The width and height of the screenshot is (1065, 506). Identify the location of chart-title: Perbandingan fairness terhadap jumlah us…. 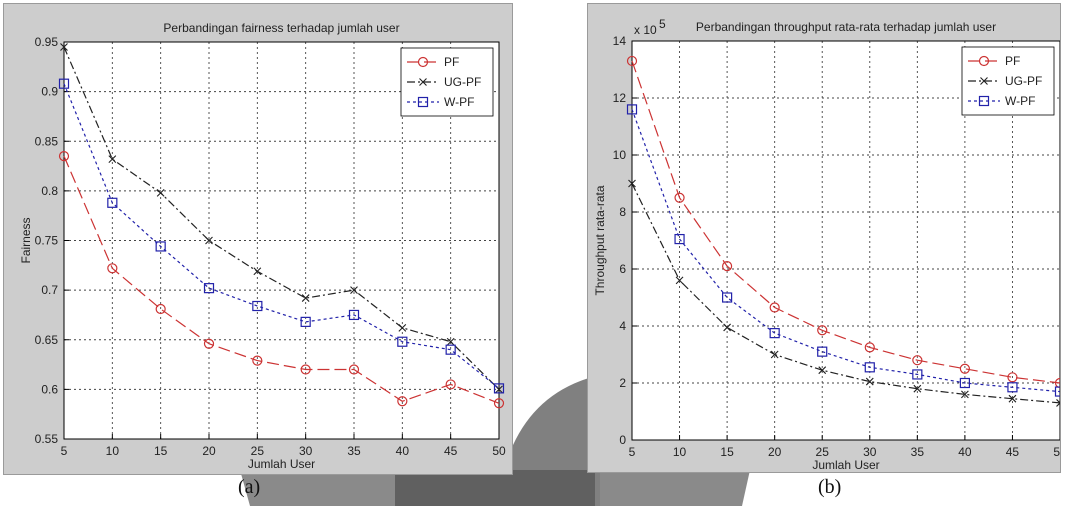
(281, 28).